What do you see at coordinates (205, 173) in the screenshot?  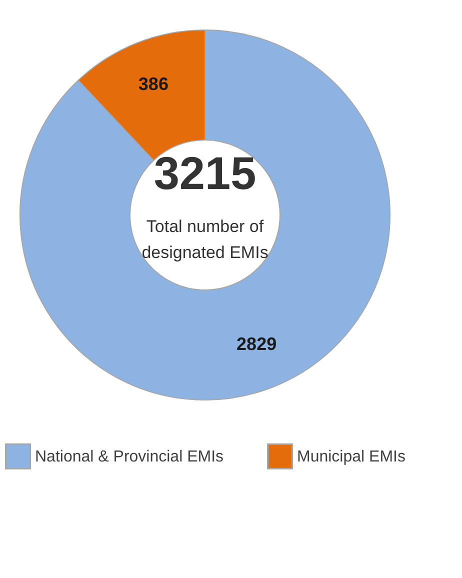 I see `text: 3215` at bounding box center [205, 173].